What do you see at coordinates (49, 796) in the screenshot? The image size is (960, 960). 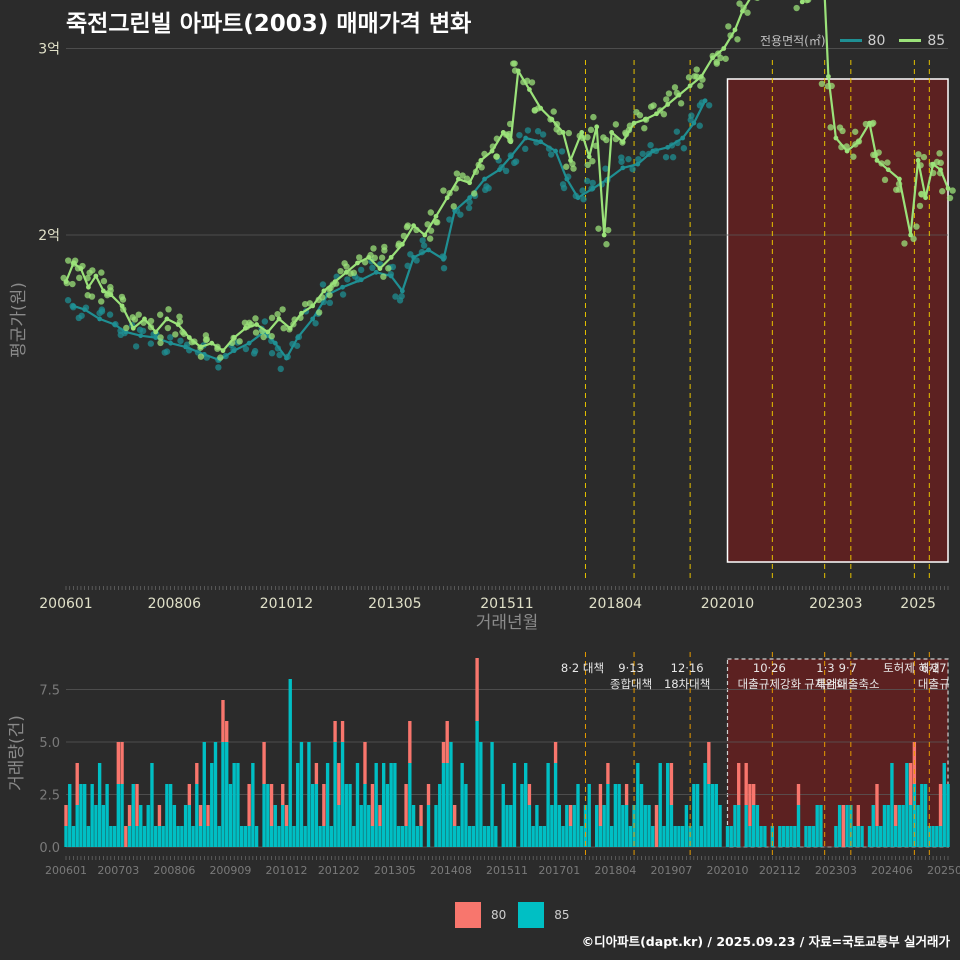 I see `y-tick-label-bottom: 2.5` at bounding box center [49, 796].